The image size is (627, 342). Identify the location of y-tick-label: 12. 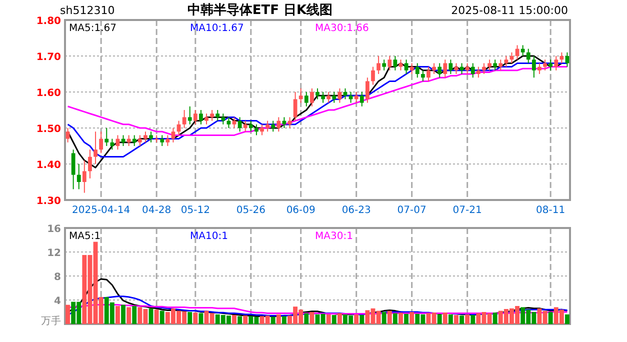
(54, 253).